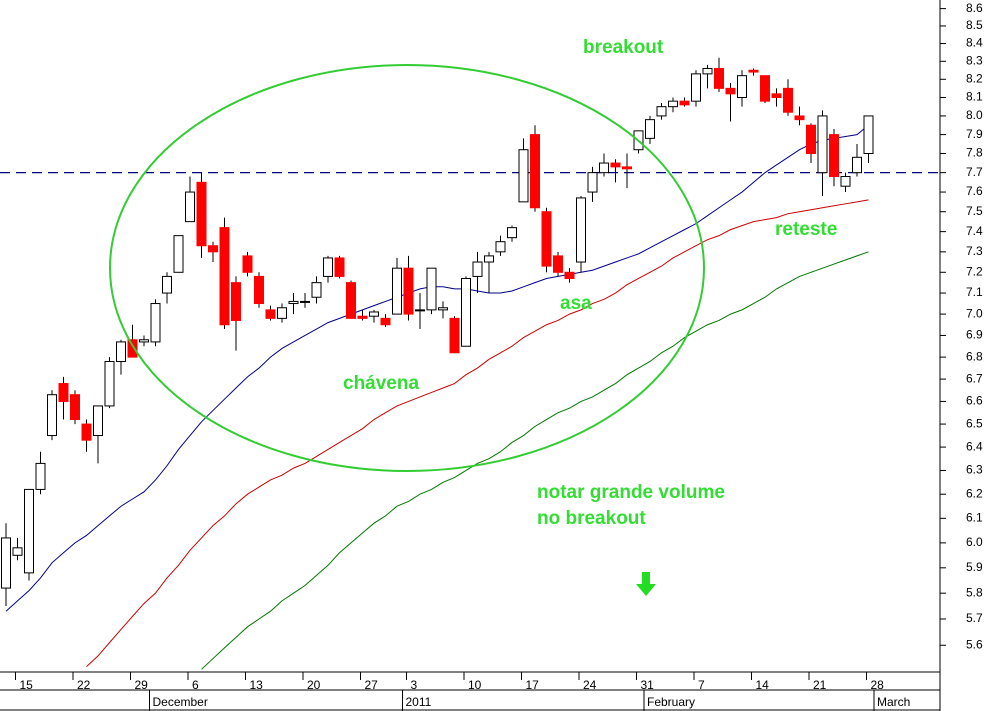  What do you see at coordinates (576, 303) in the screenshot?
I see `annotation: asa` at bounding box center [576, 303].